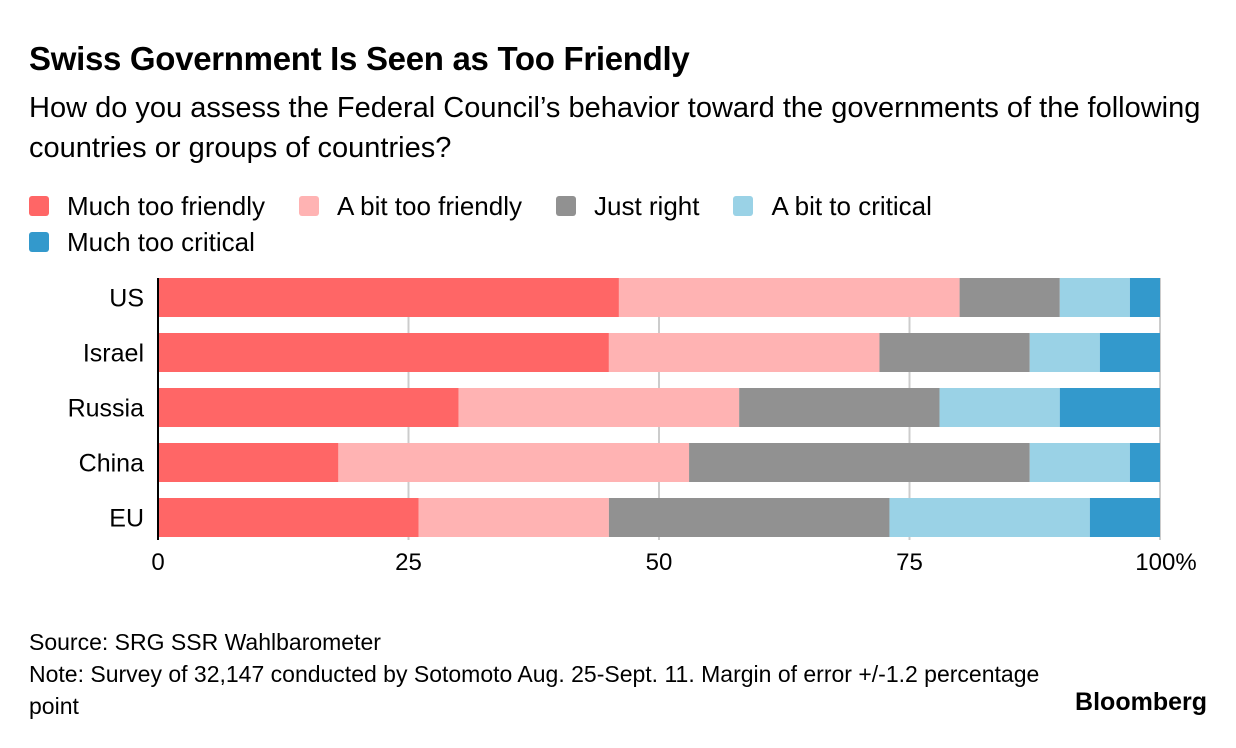 This screenshot has height=748, width=1236. Describe the element at coordinates (157, 562) in the screenshot. I see `x-tick-label: 0` at that location.